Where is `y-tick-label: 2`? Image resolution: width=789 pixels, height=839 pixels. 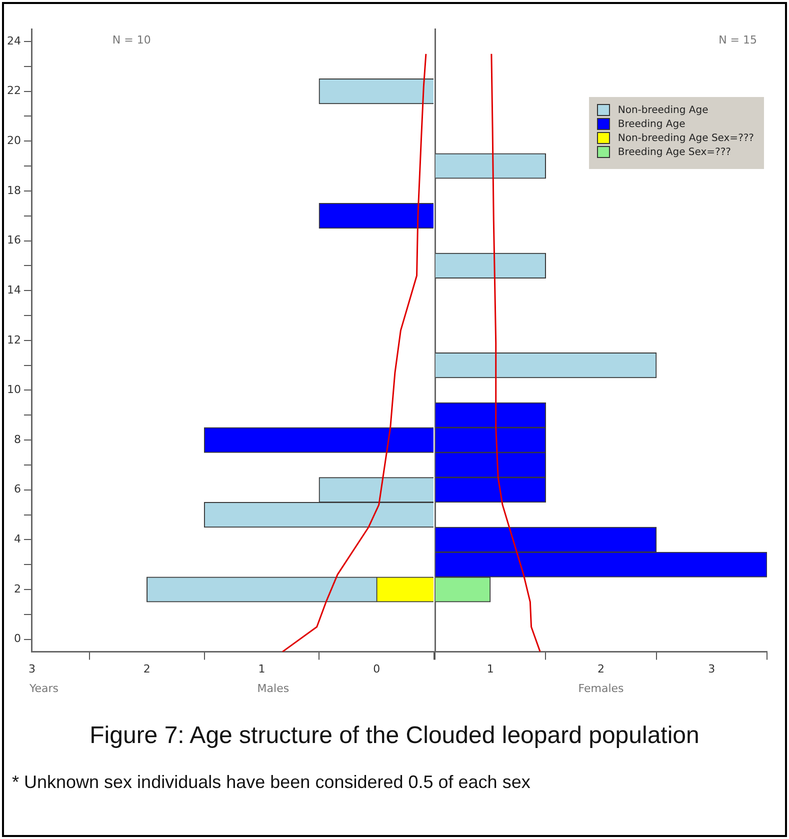
y-tick-label: 2 is located at coordinates (17, 589).